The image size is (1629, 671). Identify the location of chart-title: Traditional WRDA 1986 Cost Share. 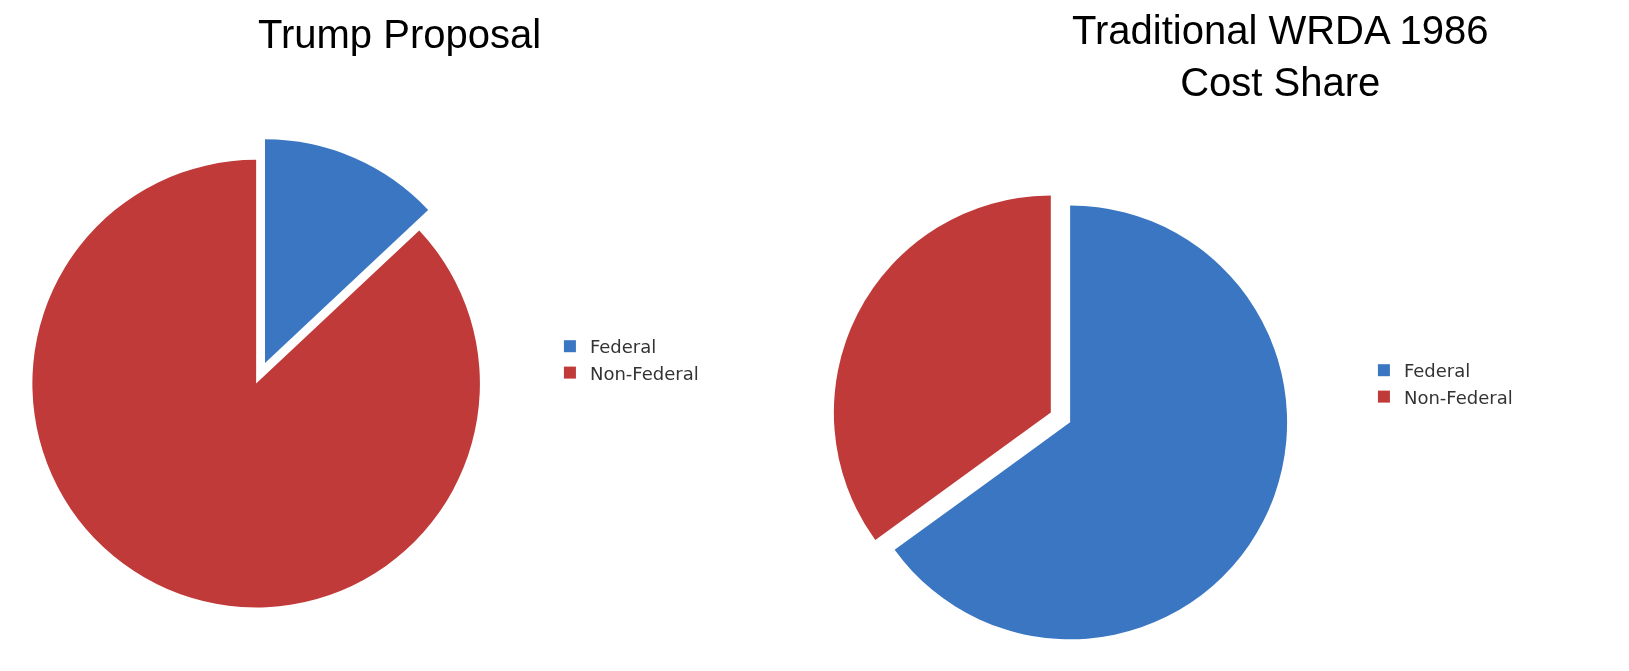
(1280, 56).